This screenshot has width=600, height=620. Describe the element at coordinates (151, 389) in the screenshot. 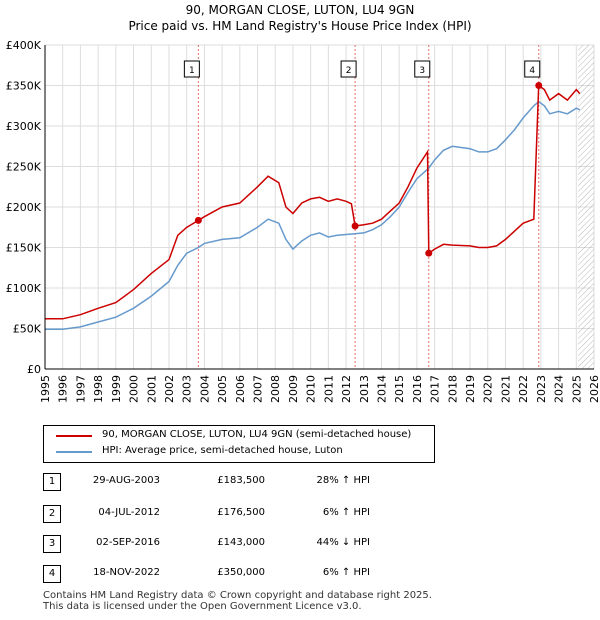

I see `x-tick-label: 2001` at that location.